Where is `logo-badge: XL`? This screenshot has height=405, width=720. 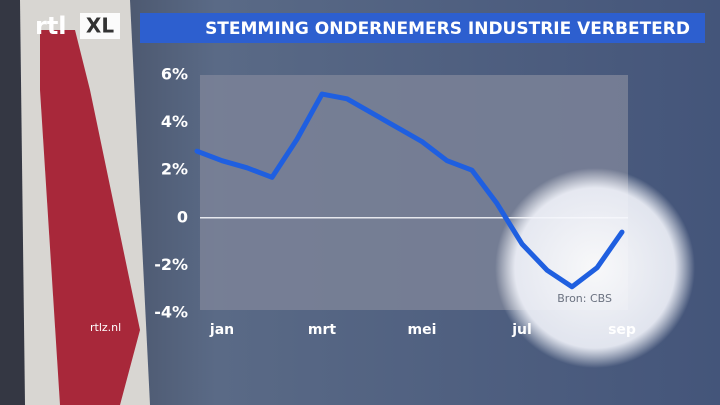
logo-badge: XL is located at coordinates (100, 26).